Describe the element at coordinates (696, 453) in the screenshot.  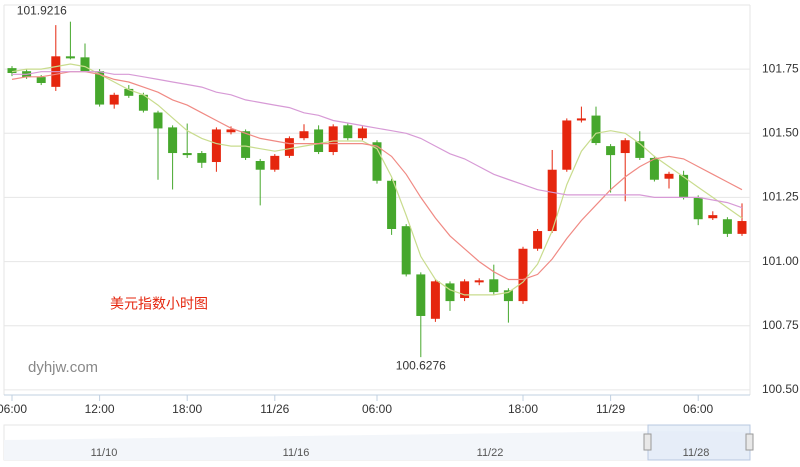
I see `navigator-label: 11/28` at that location.